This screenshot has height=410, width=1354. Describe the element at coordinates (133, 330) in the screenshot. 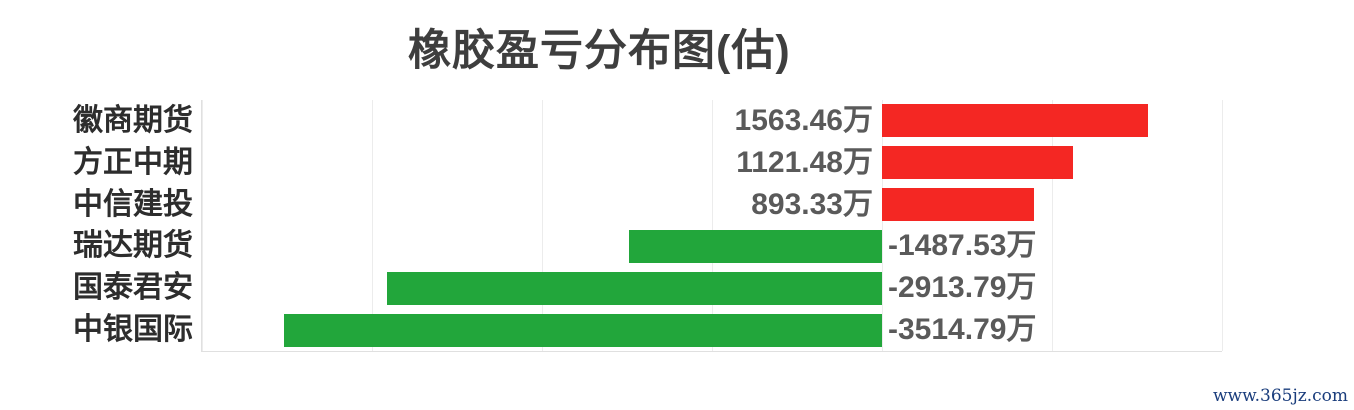

I see `category-label: 中银国际` at that location.